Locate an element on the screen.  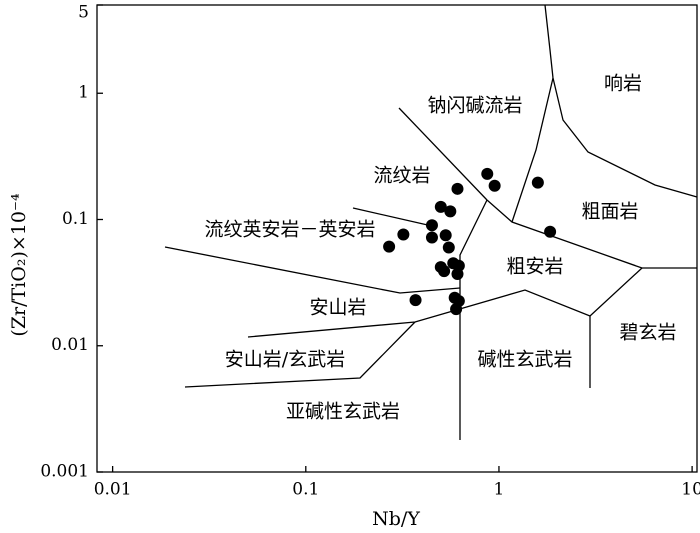
y-axis-label: (Zr/TiO₂)×10⁻⁴ is located at coordinates (19, 265).